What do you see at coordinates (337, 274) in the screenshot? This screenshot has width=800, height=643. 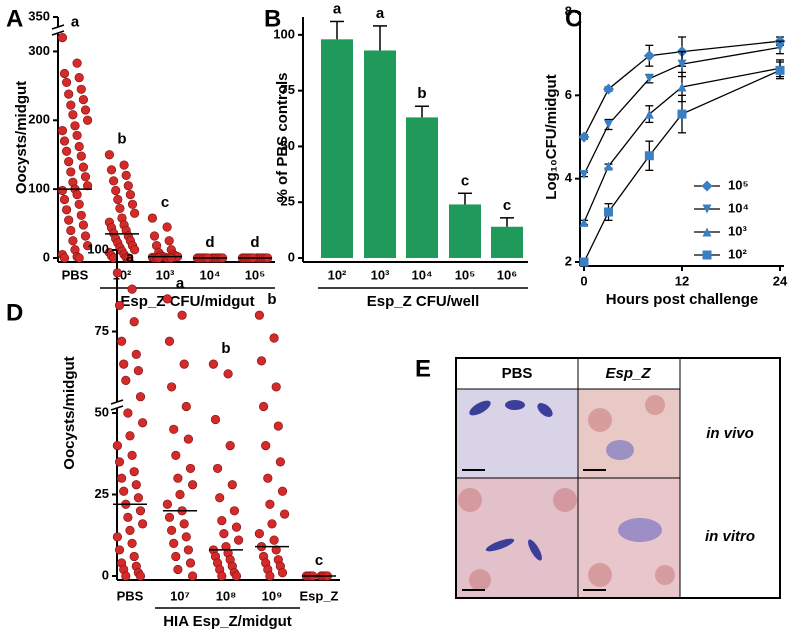 I see `x-tick-label: 10²` at bounding box center [337, 274].